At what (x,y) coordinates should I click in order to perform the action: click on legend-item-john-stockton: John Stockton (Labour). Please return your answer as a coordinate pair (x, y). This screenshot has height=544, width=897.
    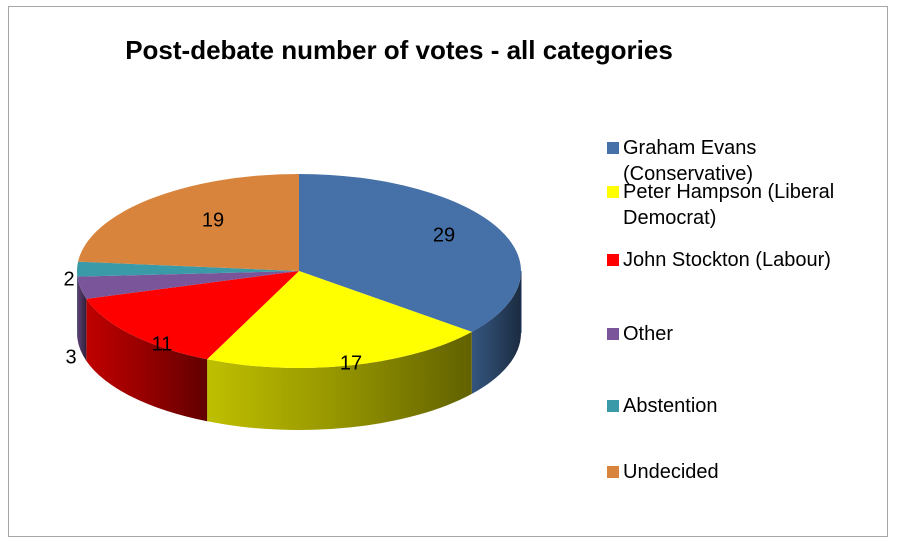
    Looking at the image, I should click on (748, 260).